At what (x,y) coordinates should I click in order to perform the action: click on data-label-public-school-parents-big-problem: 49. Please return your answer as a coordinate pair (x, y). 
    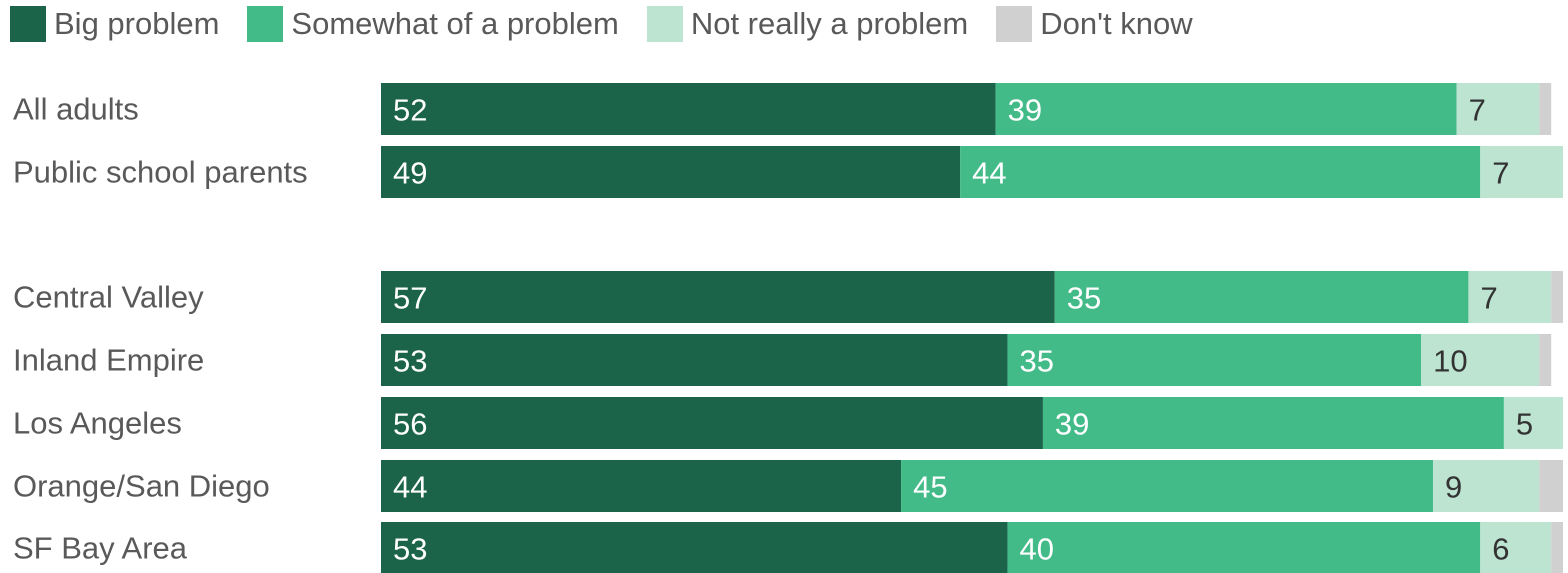
    Looking at the image, I should click on (410, 173).